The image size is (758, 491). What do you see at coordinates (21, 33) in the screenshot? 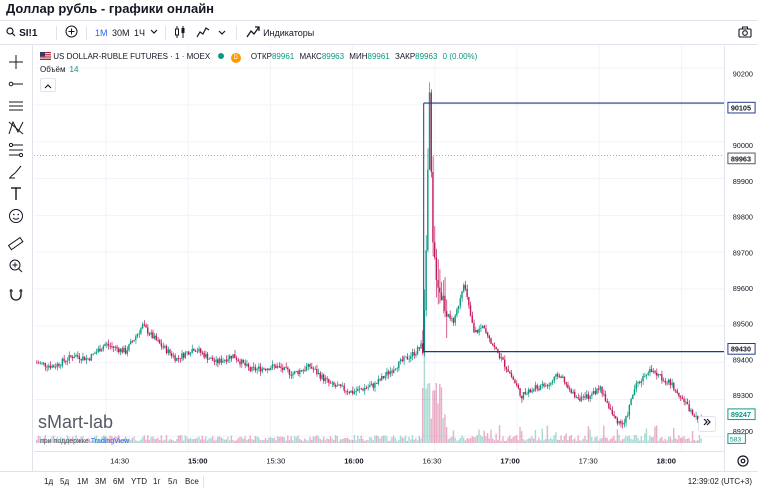
I see `symbol-search: SI!1` at bounding box center [21, 33].